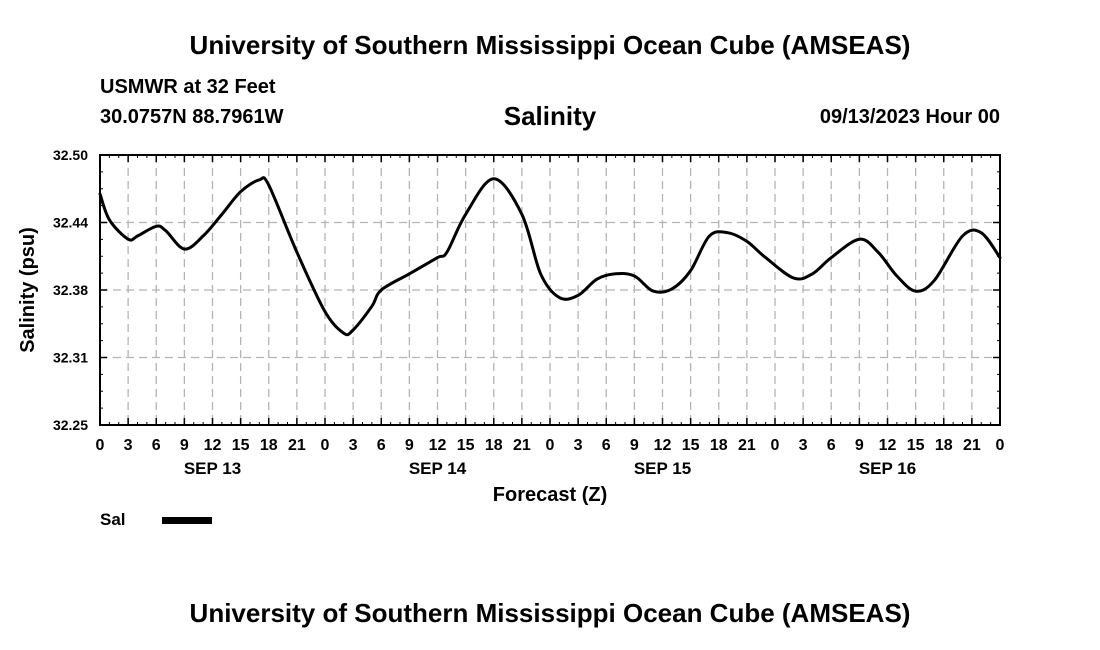  Describe the element at coordinates (550, 468) in the screenshot. I see `date-labels: SEP 13 SEP 14 SEP 15 SEP 16` at that location.